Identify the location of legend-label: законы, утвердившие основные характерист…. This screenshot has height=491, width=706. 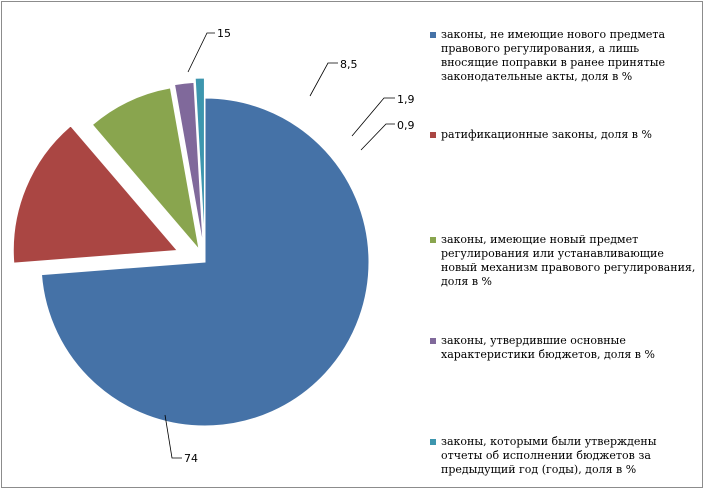
(548, 347).